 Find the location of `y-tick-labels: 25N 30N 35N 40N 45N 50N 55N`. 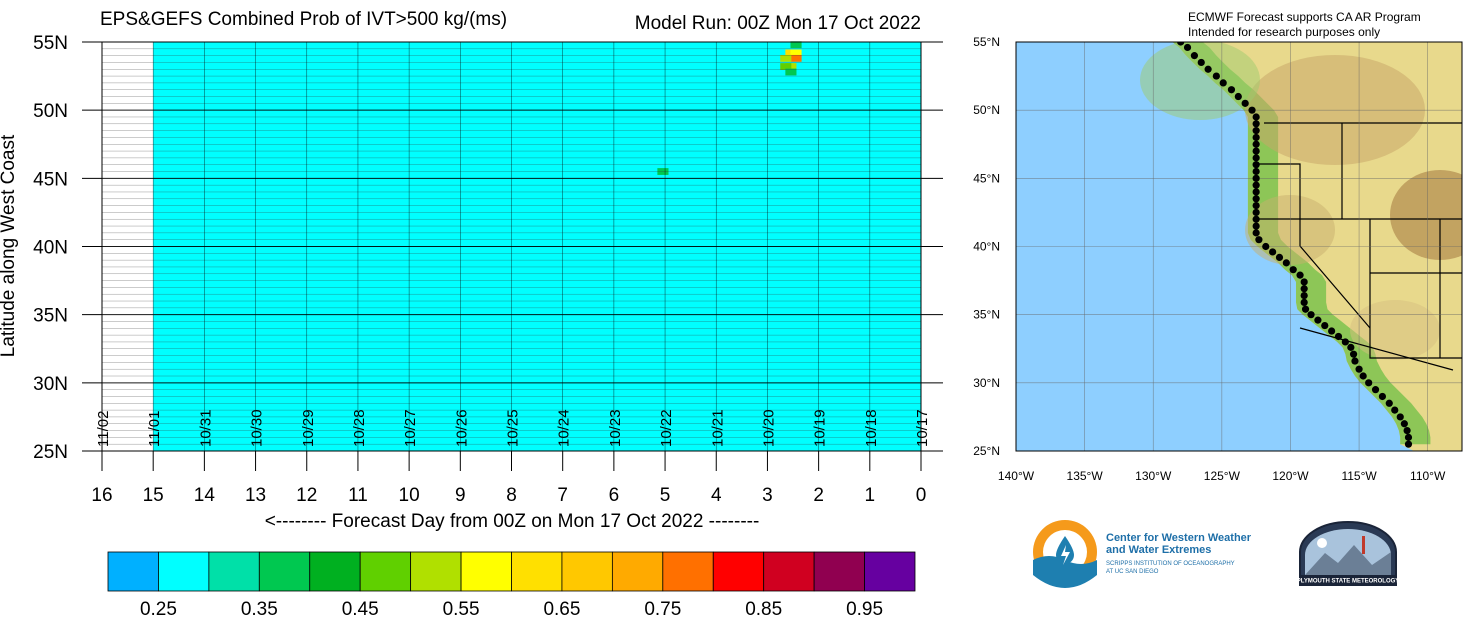

y-tick-labels: 25N 30N 35N 40N 45N 50N 55N is located at coordinates (50, 248).